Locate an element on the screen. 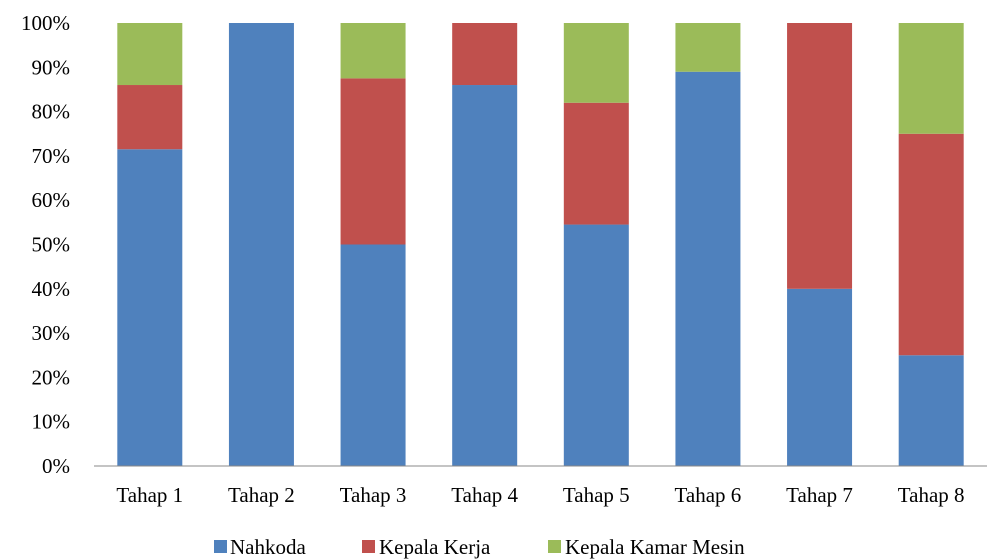 Image resolution: width=997 pixels, height=560 pixels. legend: Nahkoda Kepala Kerja Kepala Kamar Mesin is located at coordinates (479, 547).